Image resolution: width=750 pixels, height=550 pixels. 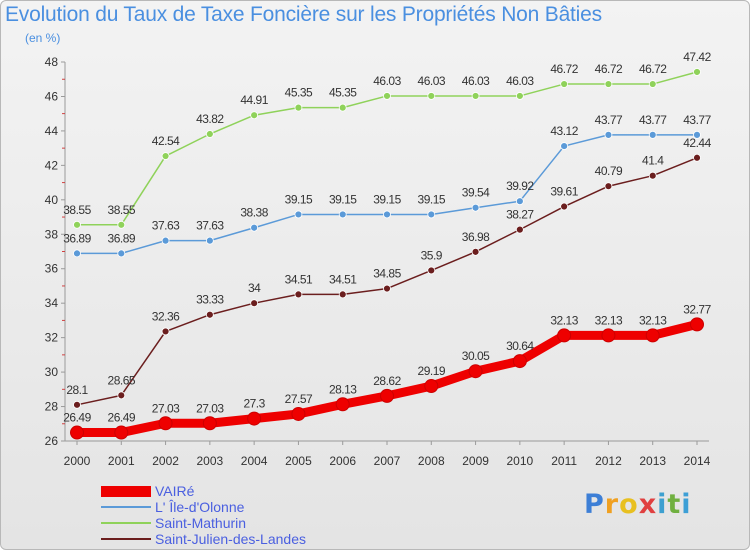 What do you see at coordinates (52, 200) in the screenshot?
I see `y-tick-label: 40` at bounding box center [52, 200].